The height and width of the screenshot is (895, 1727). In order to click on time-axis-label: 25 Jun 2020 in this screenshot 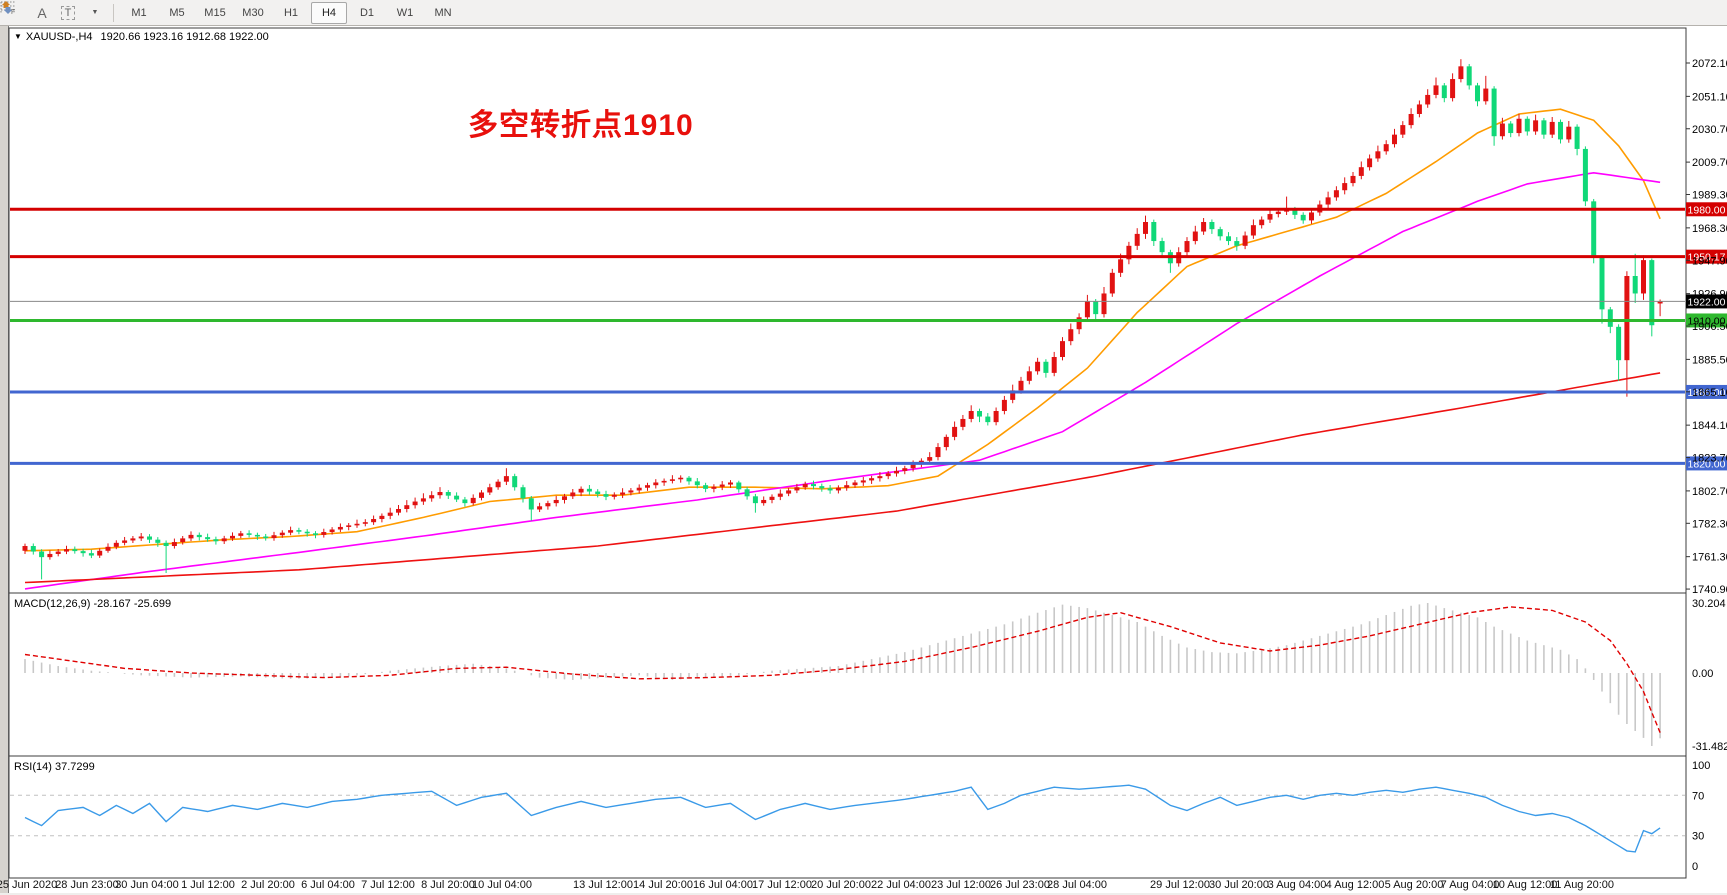, I will do `click(28, 885)`.